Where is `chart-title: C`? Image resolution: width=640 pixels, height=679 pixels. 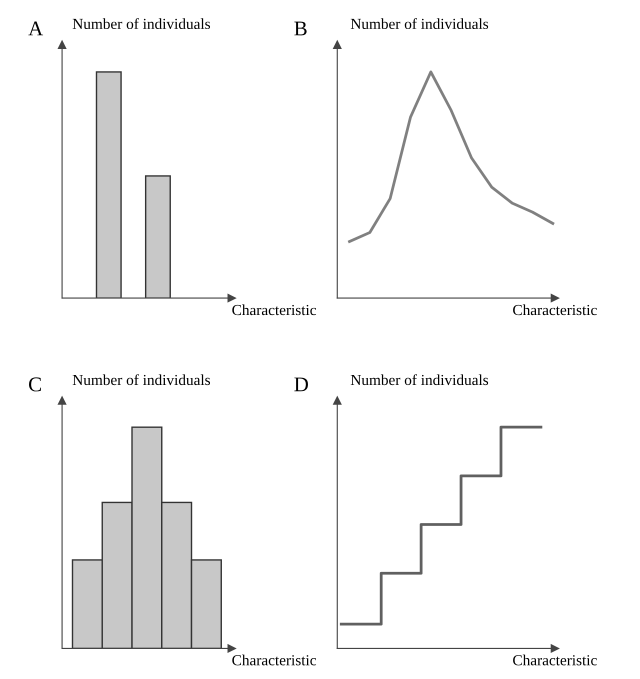
chart-title: C is located at coordinates (35, 384).